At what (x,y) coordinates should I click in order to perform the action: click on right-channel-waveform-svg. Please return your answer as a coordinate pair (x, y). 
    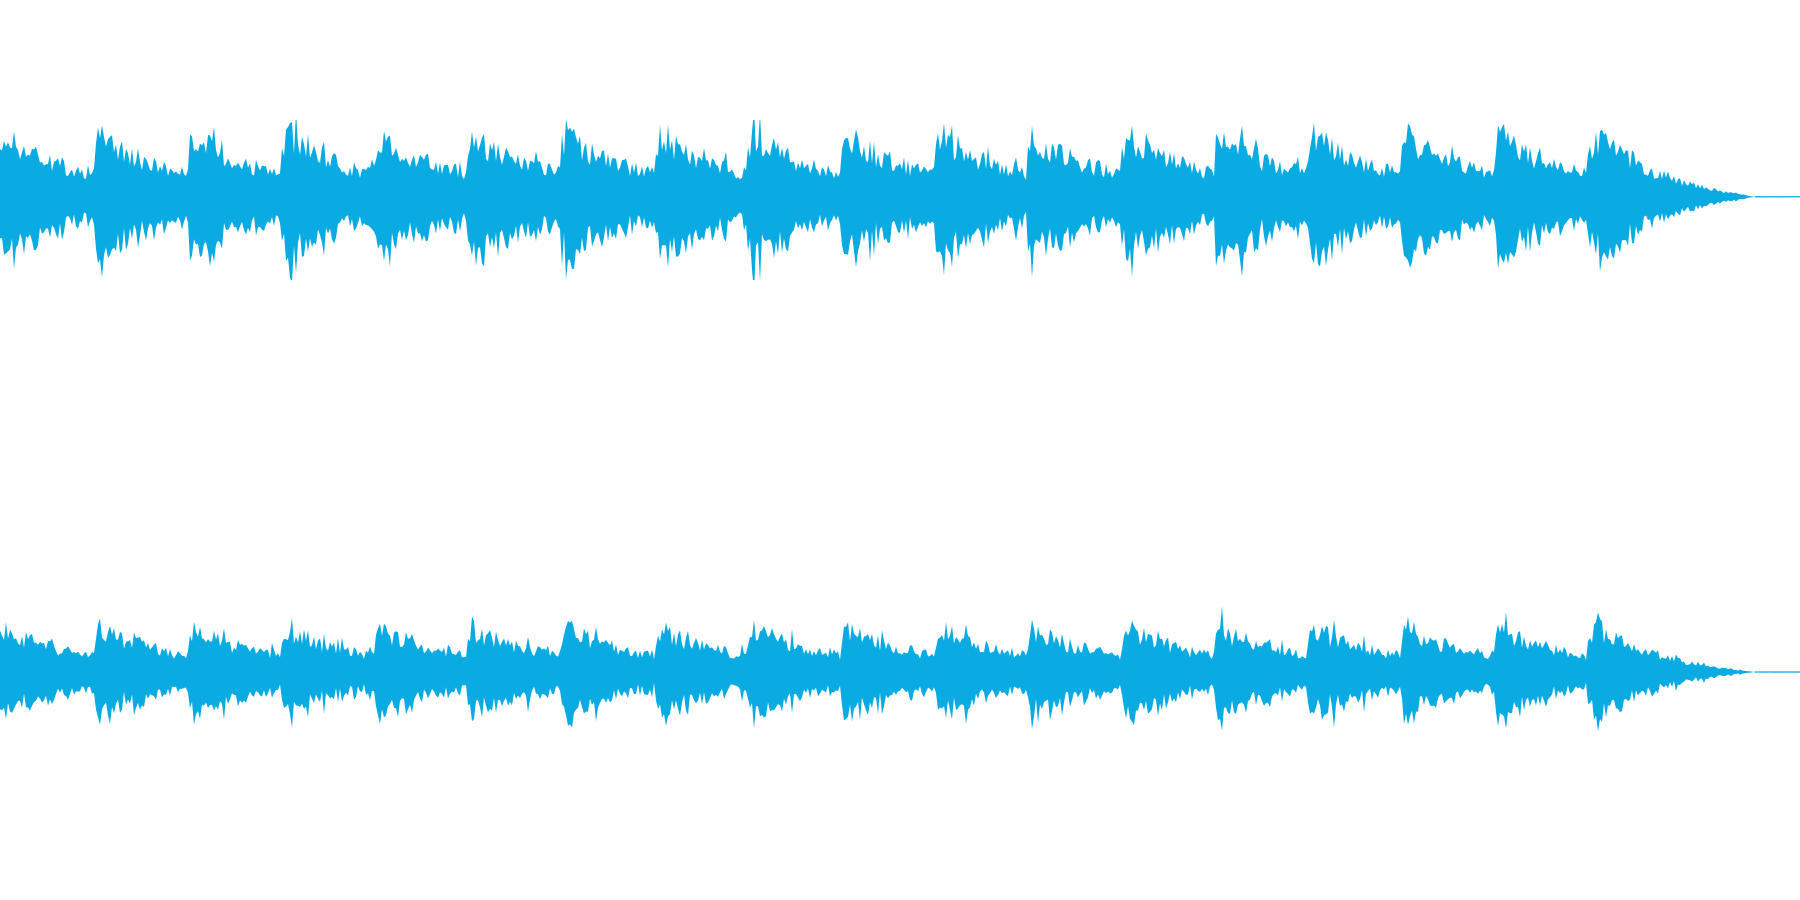
    Looking at the image, I should click on (900, 669).